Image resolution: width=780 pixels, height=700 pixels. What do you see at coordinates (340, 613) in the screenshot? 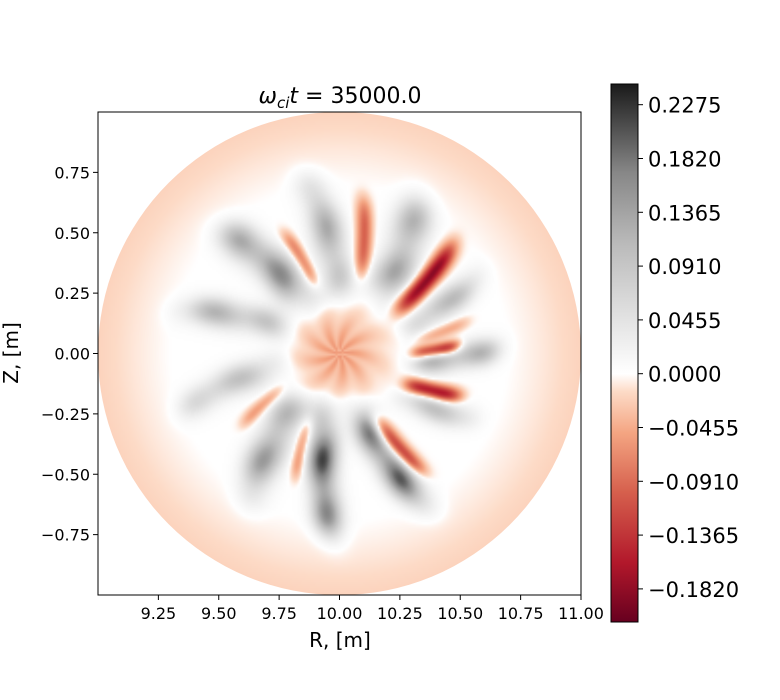
I see `x-tick-label: 10.00` at bounding box center [340, 613].